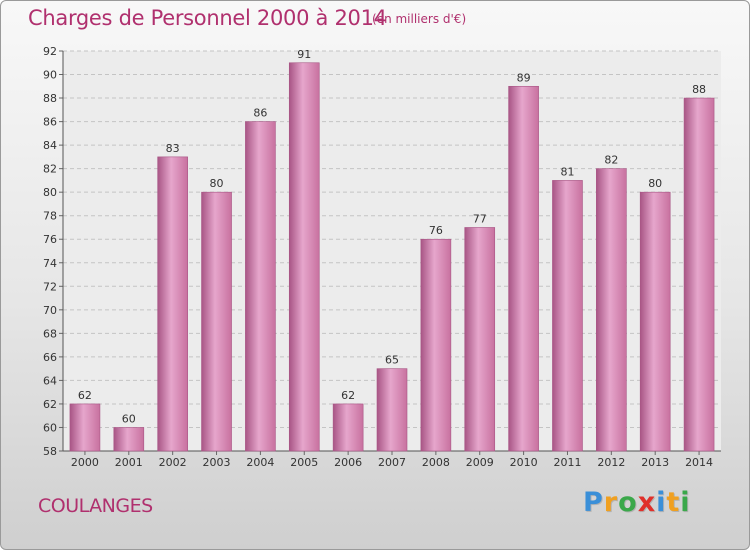 This screenshot has height=550, width=750. What do you see at coordinates (523, 268) in the screenshot?
I see `bar-2010` at bounding box center [523, 268].